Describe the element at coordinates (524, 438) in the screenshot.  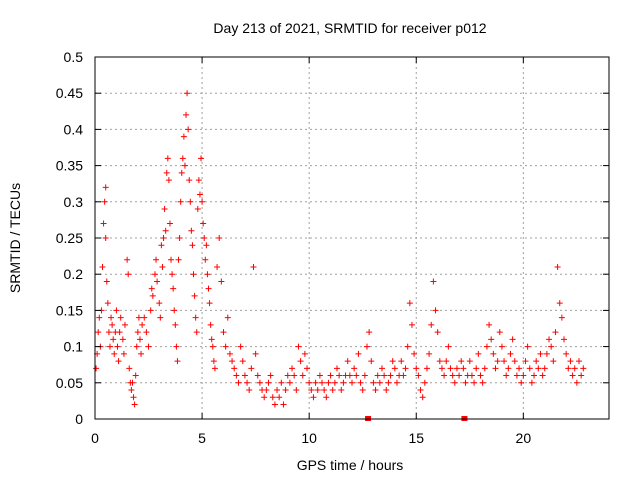
I see `x-tick-label: 20` at that location.